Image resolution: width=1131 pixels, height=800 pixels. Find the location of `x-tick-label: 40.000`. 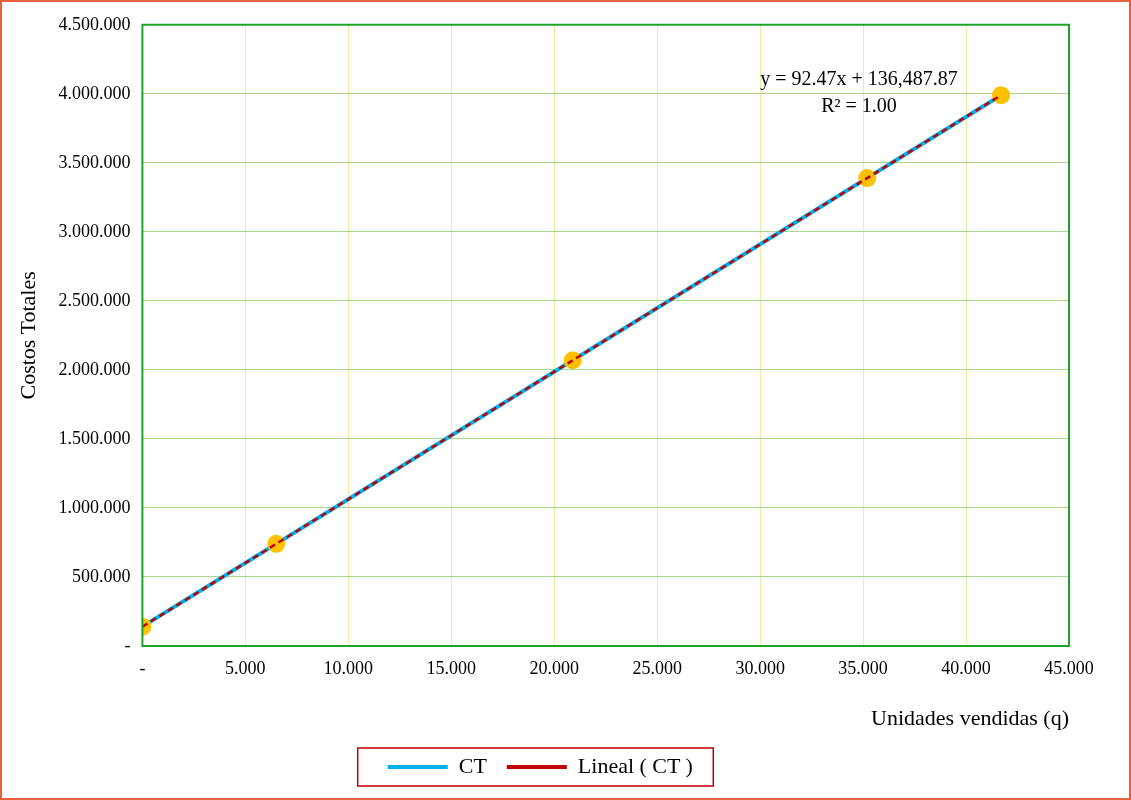

x-tick-label: 40.000 is located at coordinates (966, 667).